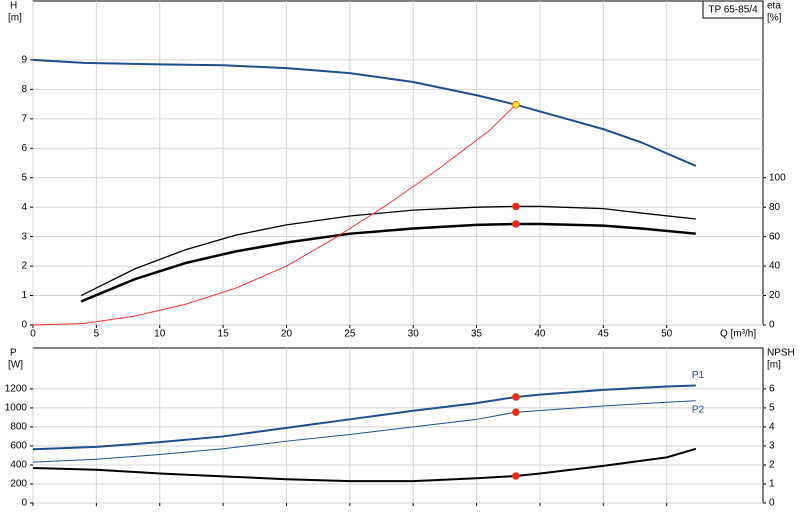 This screenshot has height=520, width=800. I want to click on series-label: P2, so click(698, 409).